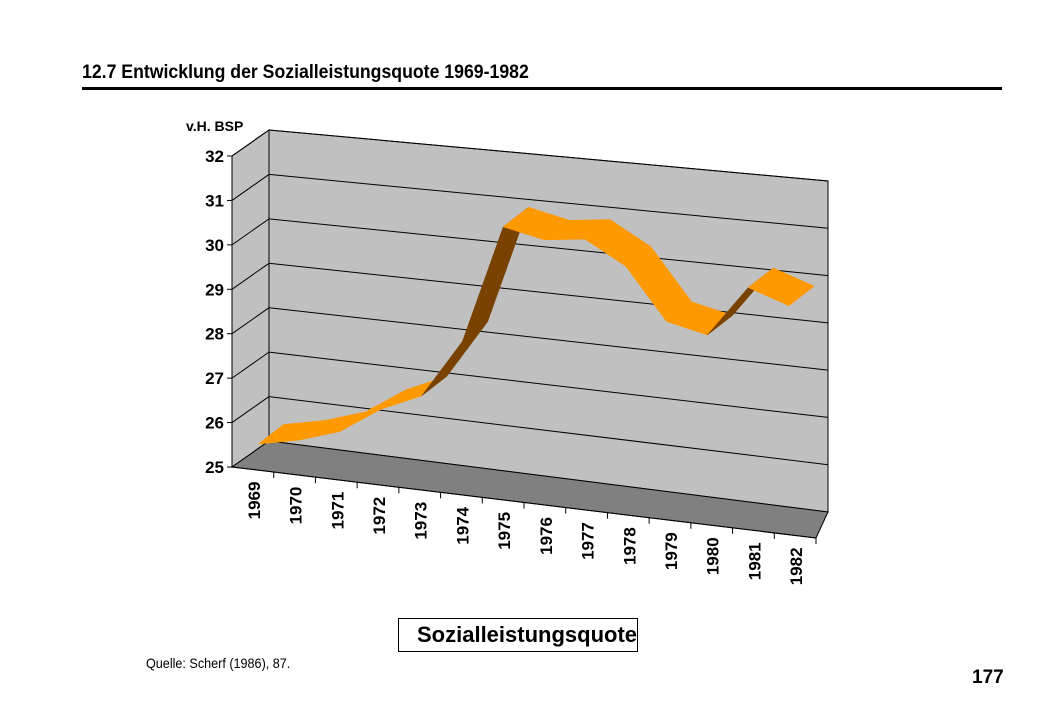 The width and height of the screenshot is (1040, 720). I want to click on x-tick-label: 1975, so click(504, 531).